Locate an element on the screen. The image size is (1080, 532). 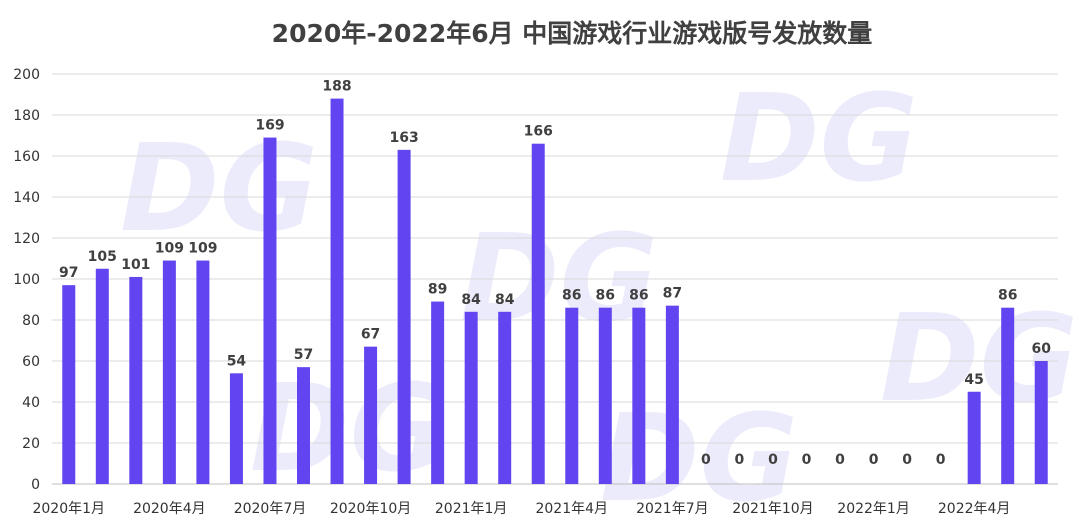
data-label: 163 is located at coordinates (403, 138).